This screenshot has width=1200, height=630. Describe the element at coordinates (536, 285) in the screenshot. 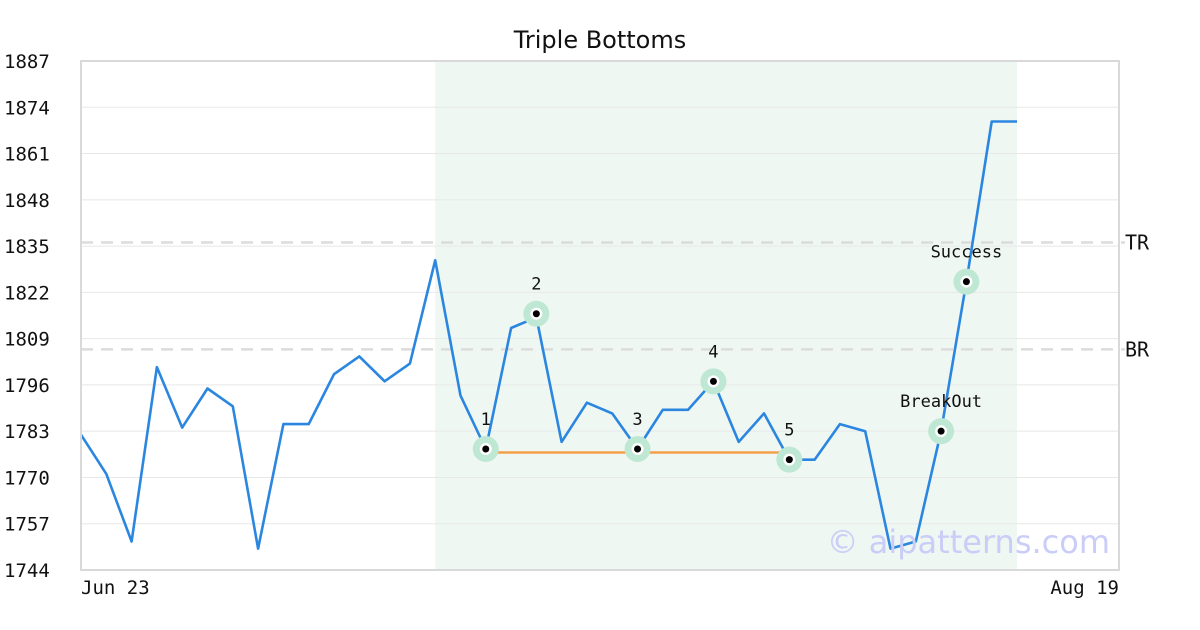

I see `point-label-2: 2` at that location.